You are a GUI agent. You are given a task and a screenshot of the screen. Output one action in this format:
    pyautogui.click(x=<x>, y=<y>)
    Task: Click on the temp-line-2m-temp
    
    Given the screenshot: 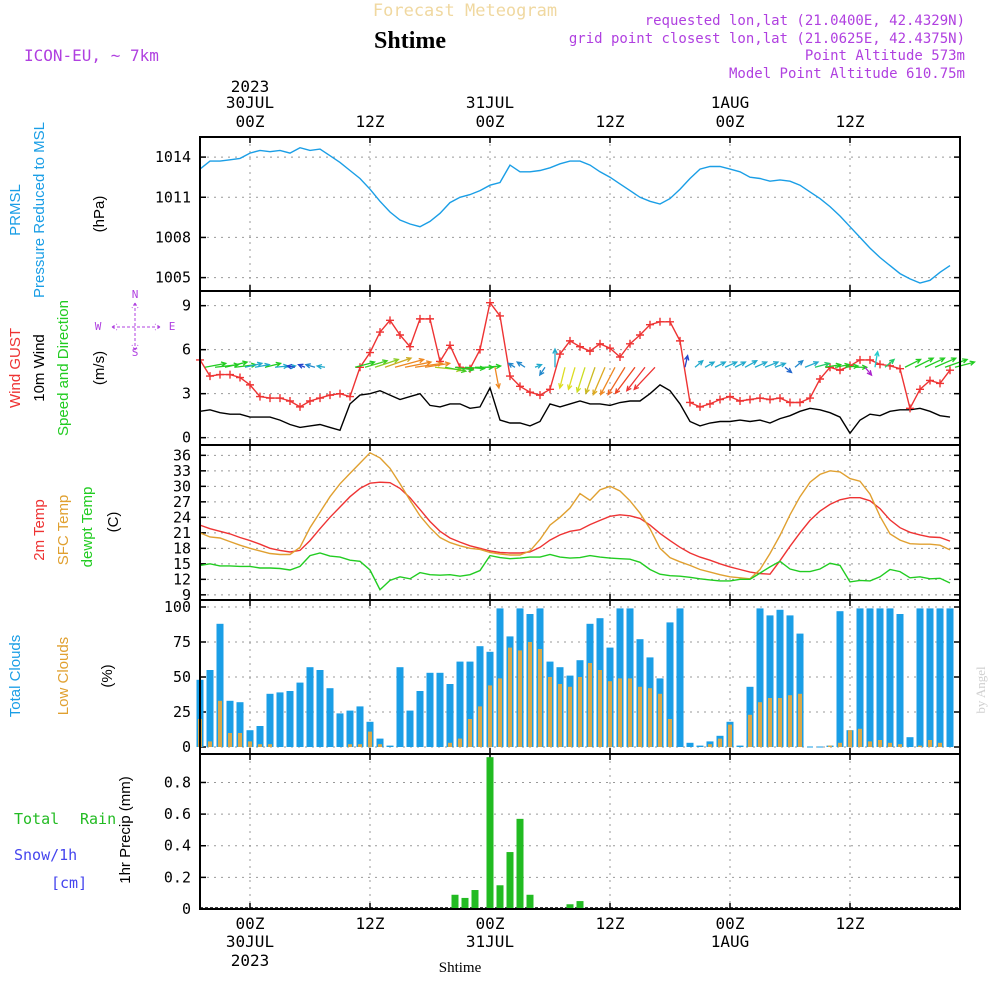 What is the action you would take?
    pyautogui.click(x=575, y=528)
    